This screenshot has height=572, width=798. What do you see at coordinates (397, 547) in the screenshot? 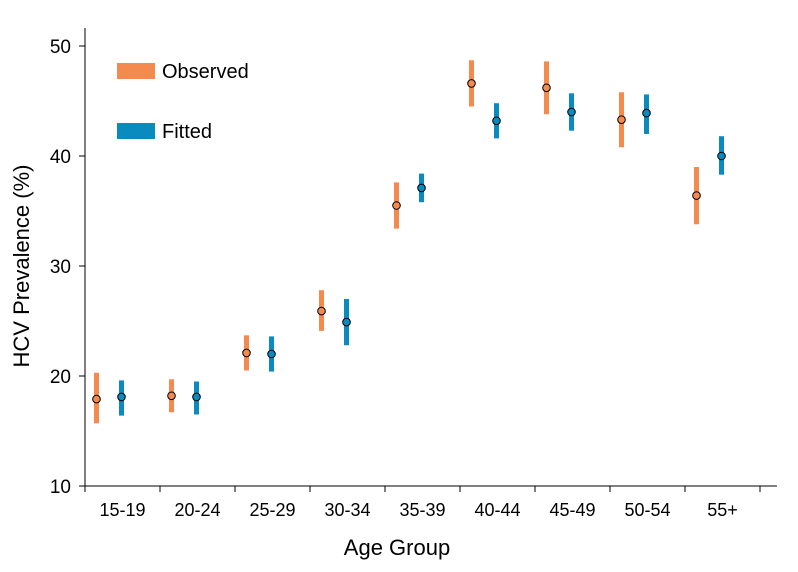
I see `x-axis-label: Age Group` at bounding box center [397, 547].